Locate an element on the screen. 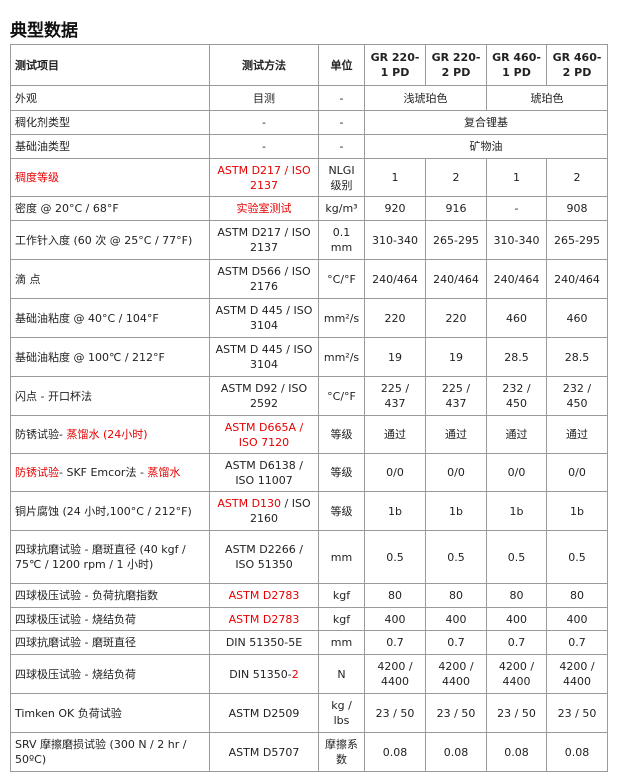 The image size is (622, 776). table-row: 四球极压试验 - 负荷抗磨指数 ASTM D2783 kgf 80 80 80 80 is located at coordinates (309, 595).